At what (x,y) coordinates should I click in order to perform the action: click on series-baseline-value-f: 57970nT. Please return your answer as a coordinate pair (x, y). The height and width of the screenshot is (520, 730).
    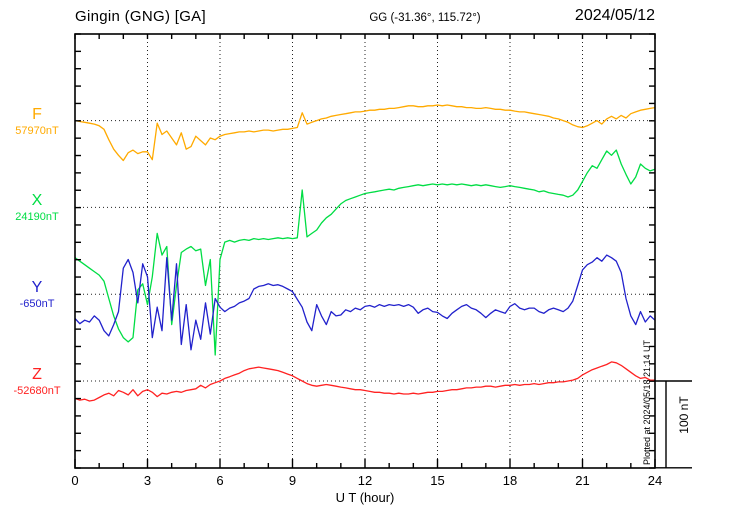
    Looking at the image, I should click on (37, 130).